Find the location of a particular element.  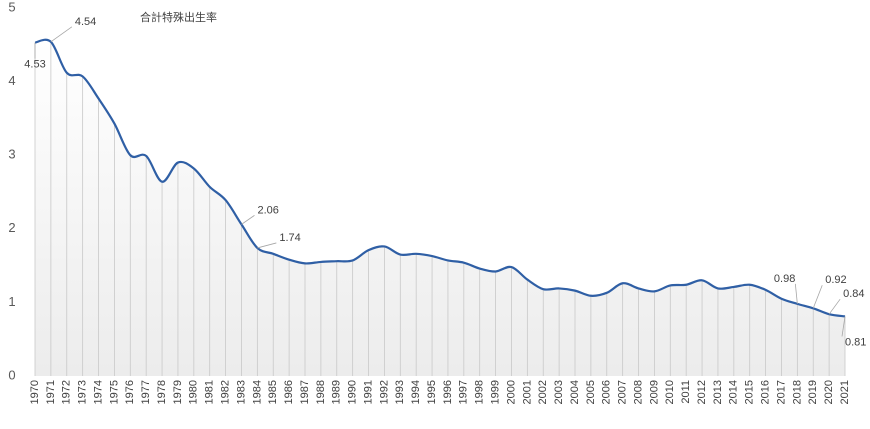

x-tick-label: 1982 is located at coordinates (225, 392).